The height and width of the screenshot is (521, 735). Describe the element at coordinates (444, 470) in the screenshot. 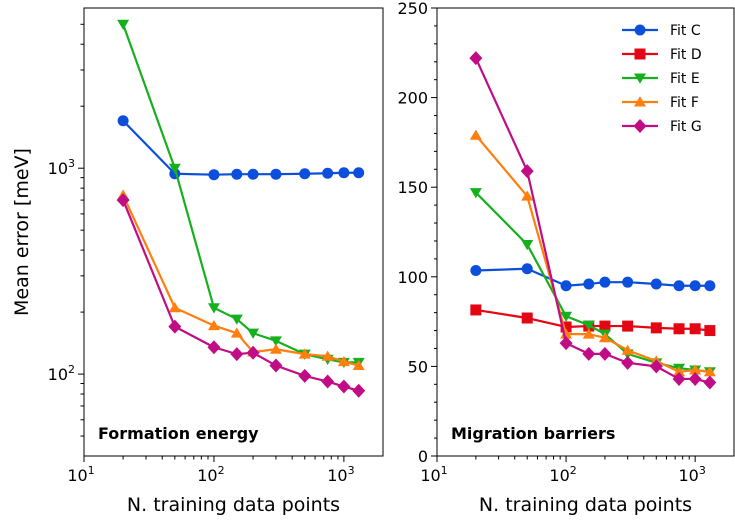

I see `x-tick-label-exponent: 1` at that location.